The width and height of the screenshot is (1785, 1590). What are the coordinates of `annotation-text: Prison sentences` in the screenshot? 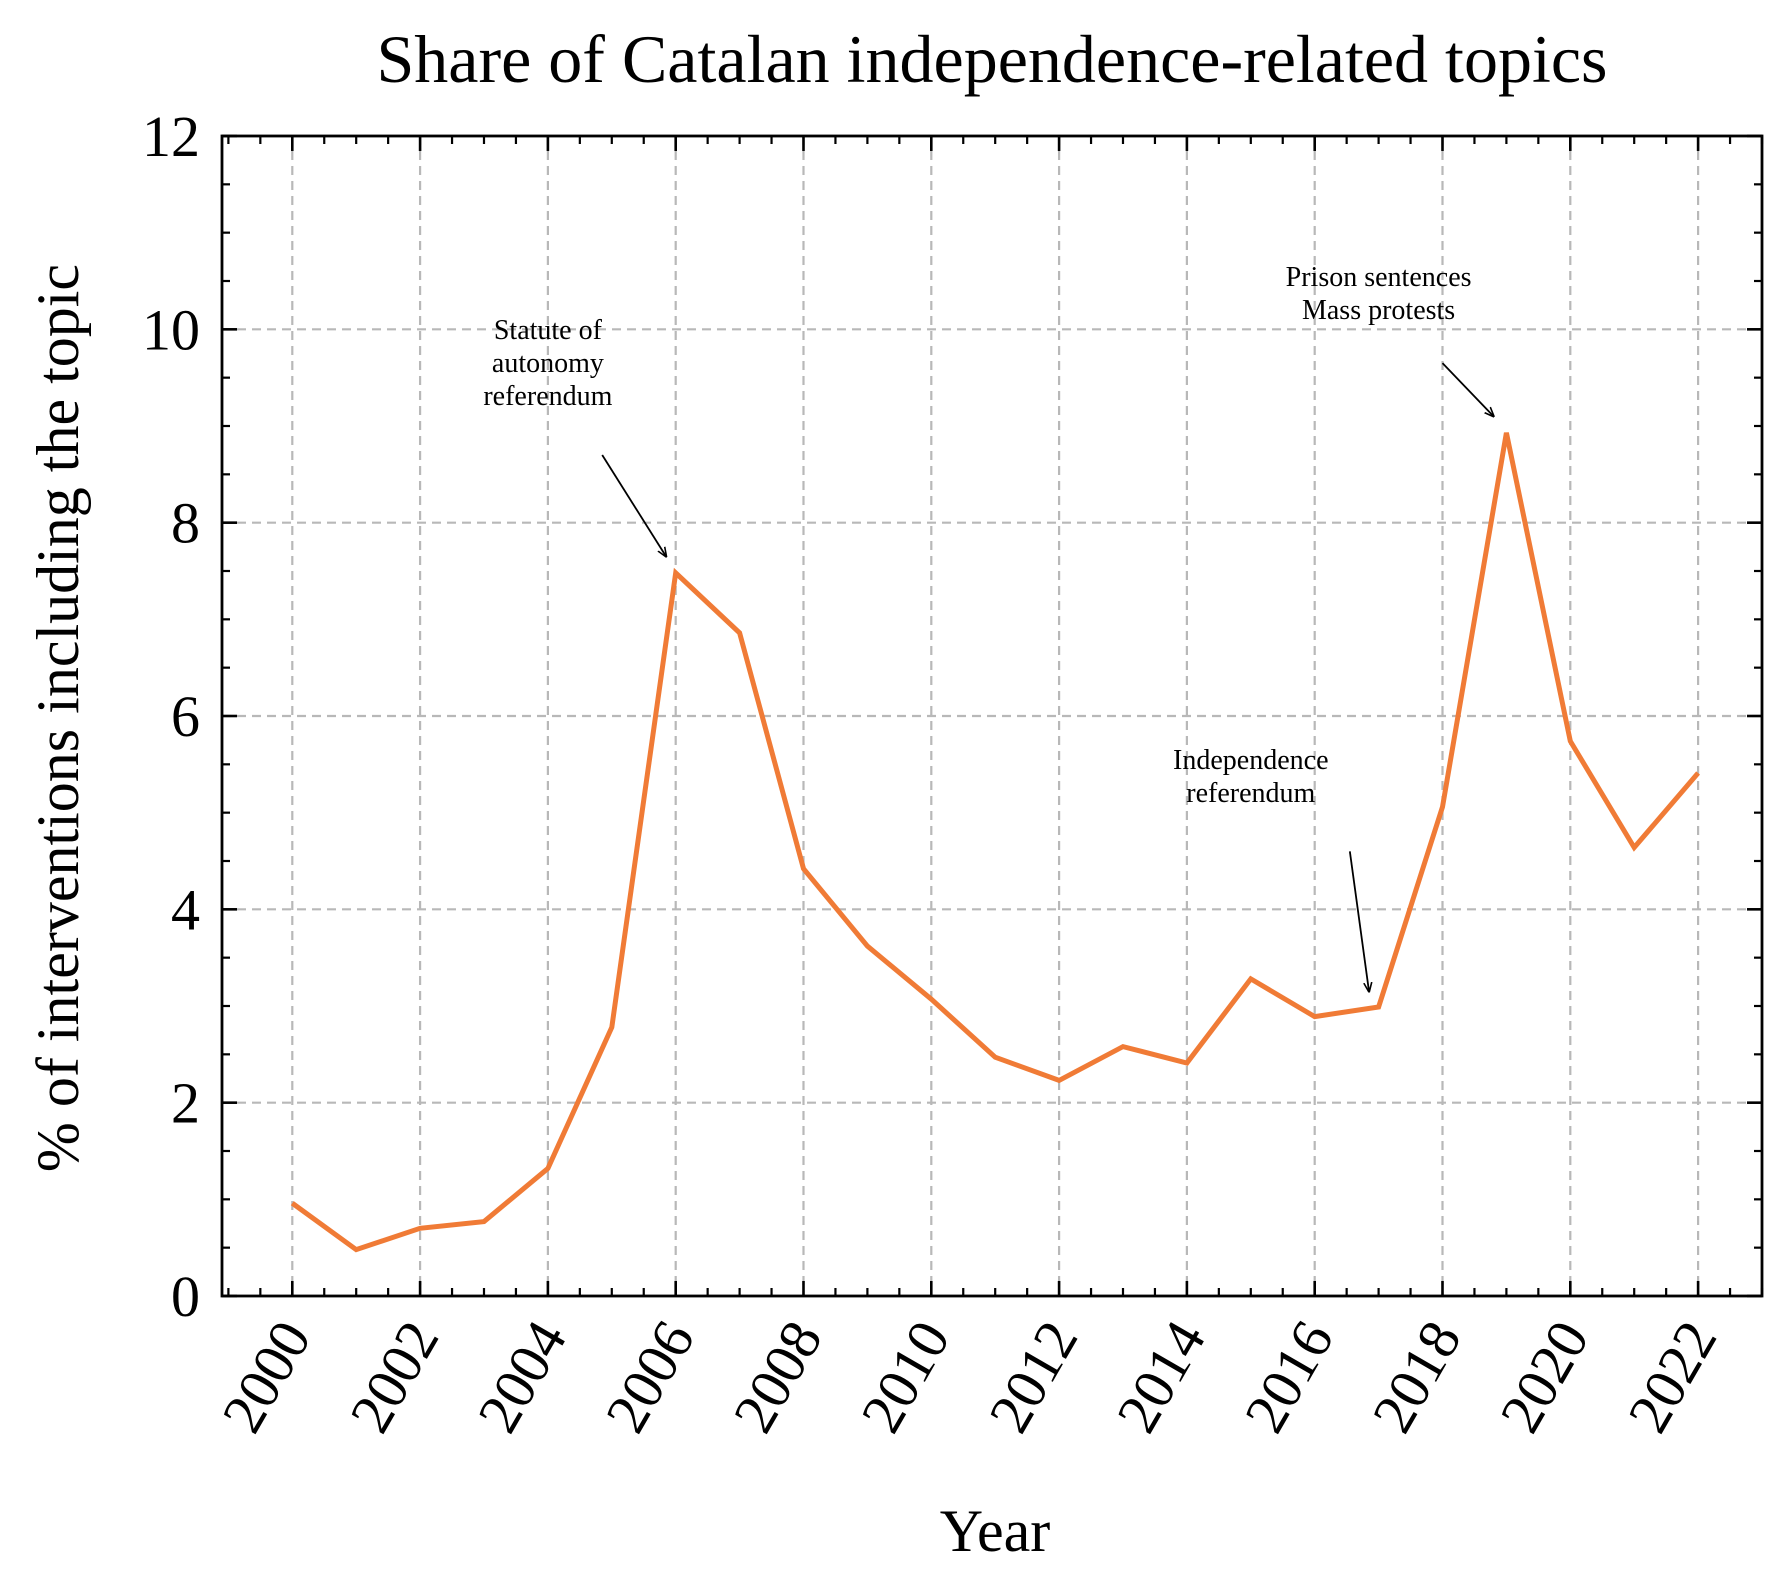 It's located at (1379, 277).